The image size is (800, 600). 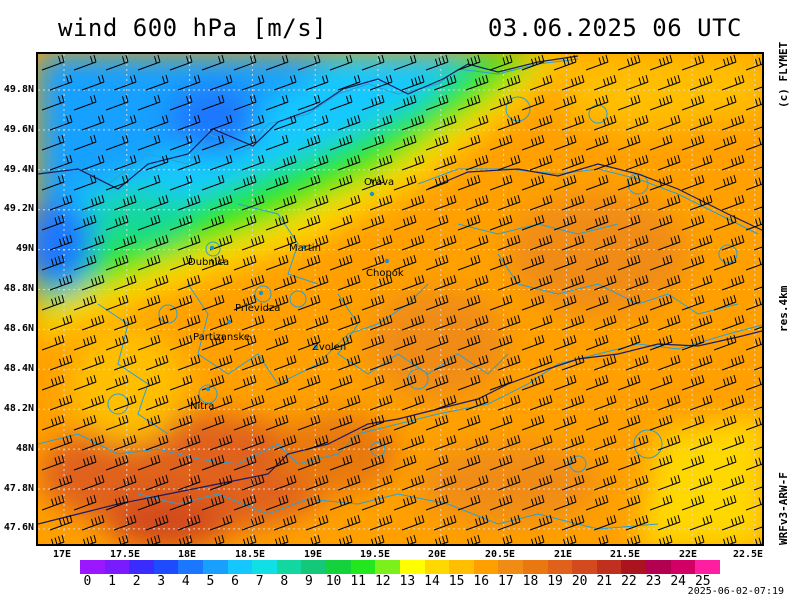 What do you see at coordinates (748, 554) in the screenshot?
I see `lon-label: 22.5E` at bounding box center [748, 554].